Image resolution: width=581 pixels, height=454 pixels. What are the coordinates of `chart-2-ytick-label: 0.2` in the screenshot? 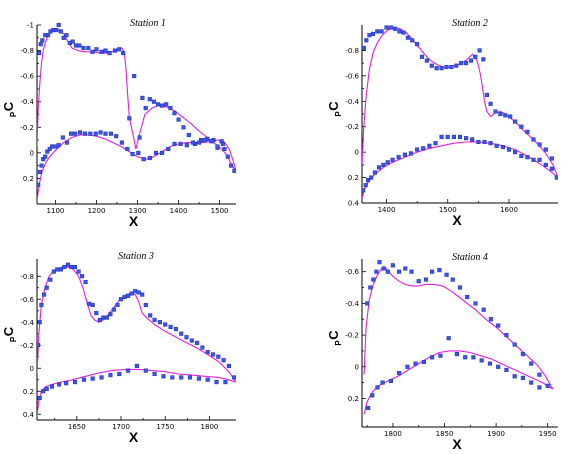 It's located at (353, 178).